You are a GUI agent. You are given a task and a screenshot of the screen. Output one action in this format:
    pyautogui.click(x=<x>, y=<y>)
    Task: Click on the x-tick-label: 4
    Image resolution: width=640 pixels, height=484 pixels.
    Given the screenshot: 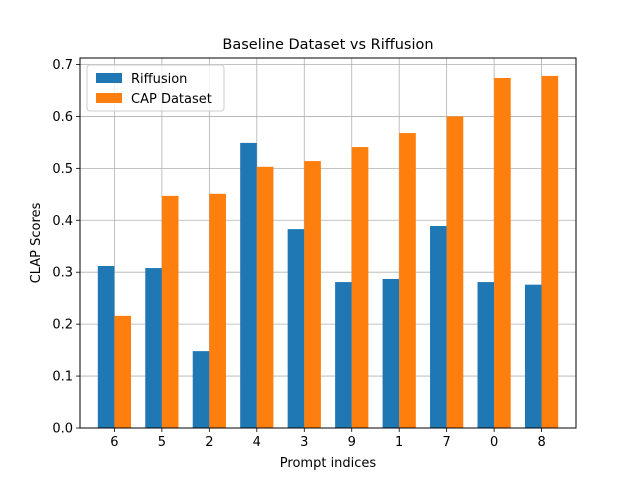 What is the action you would take?
    pyautogui.click(x=257, y=442)
    